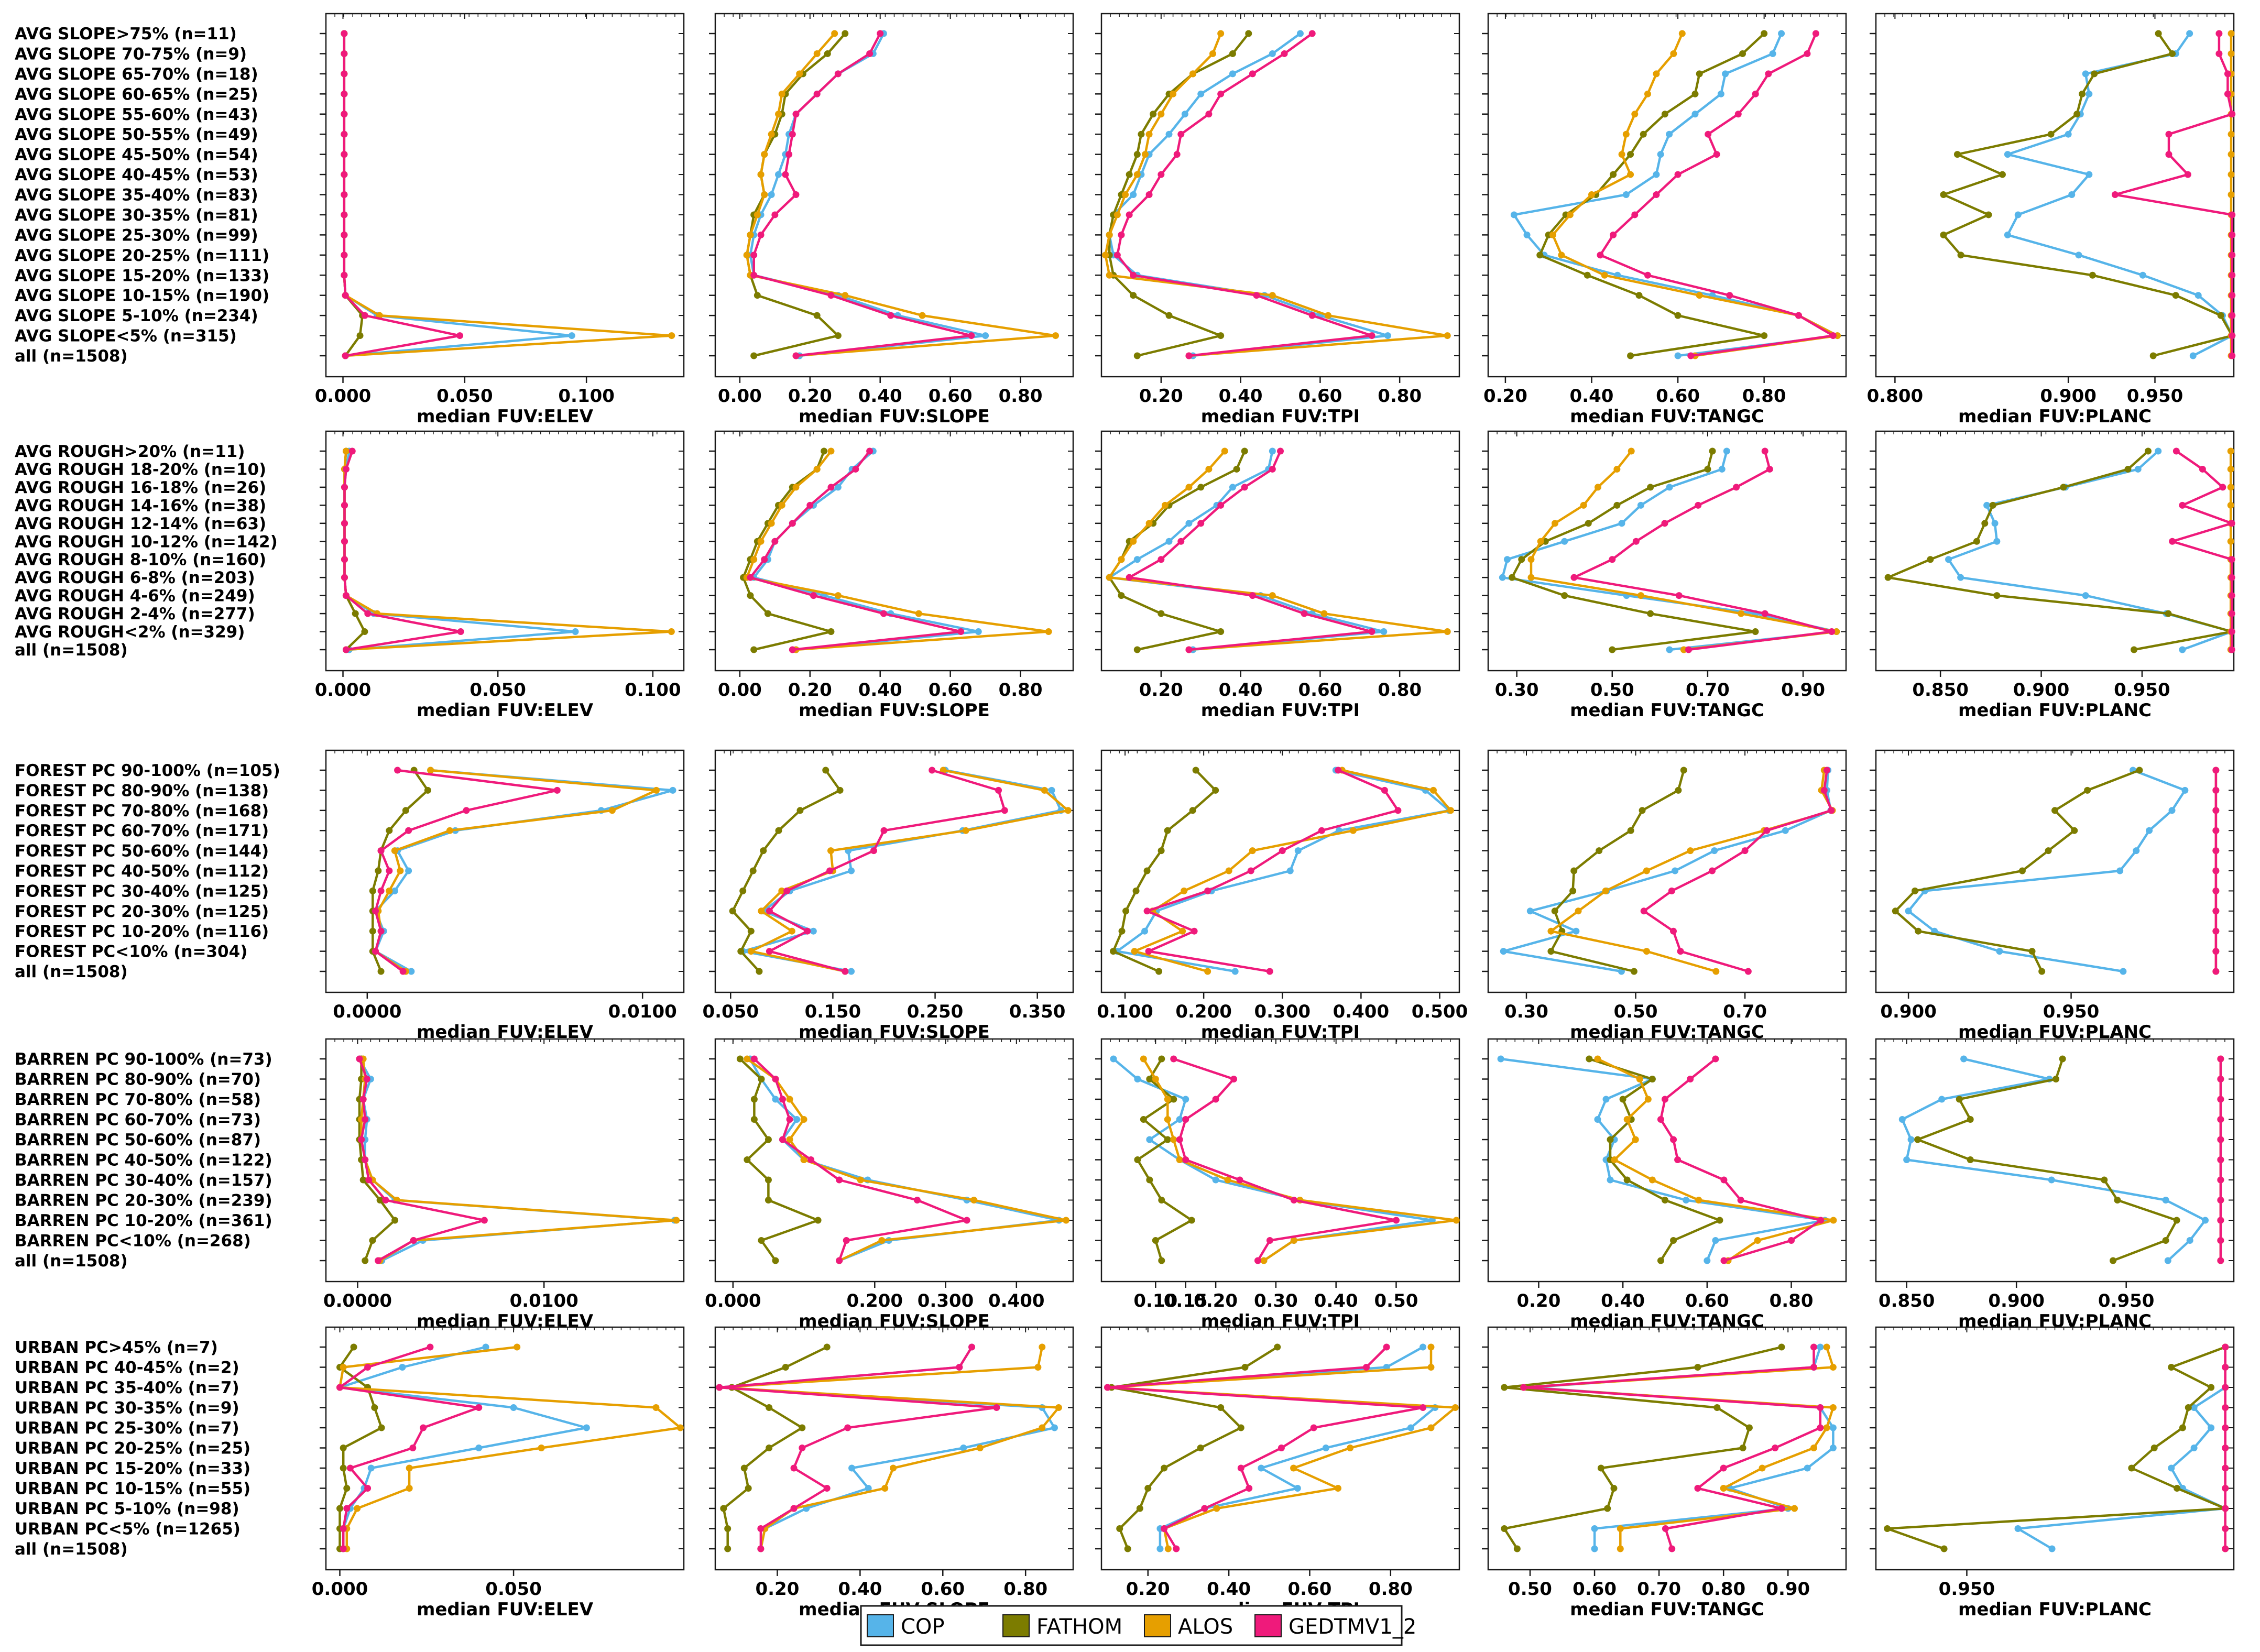 This screenshot has width=2260, height=1652. Describe the element at coordinates (135, 577) in the screenshot. I see `category-label: AVG ROUGH 6-8% (n=203)` at that location.